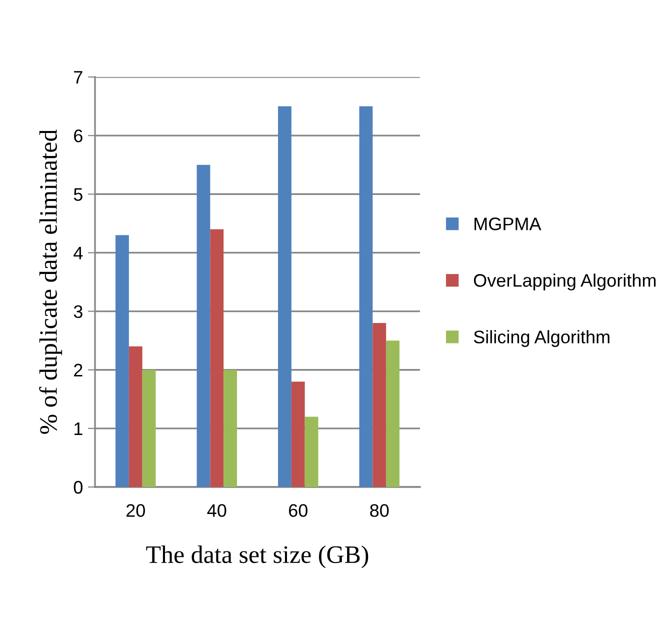  Describe the element at coordinates (298, 510) in the screenshot. I see `x-tick-label: 60` at that location.